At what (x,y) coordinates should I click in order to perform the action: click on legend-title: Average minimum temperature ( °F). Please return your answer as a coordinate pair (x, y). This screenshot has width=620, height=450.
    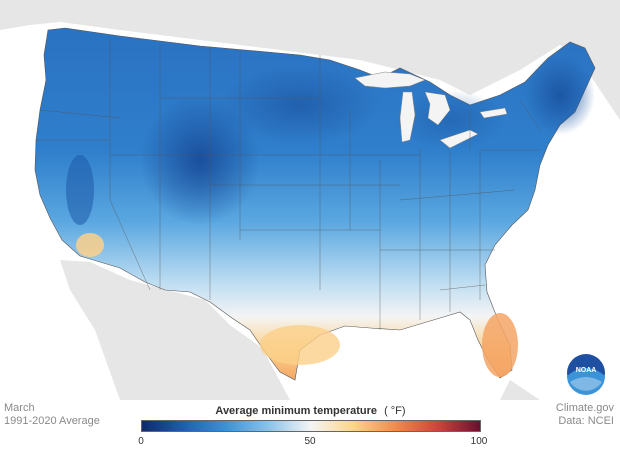
    Looking at the image, I should click on (310, 411).